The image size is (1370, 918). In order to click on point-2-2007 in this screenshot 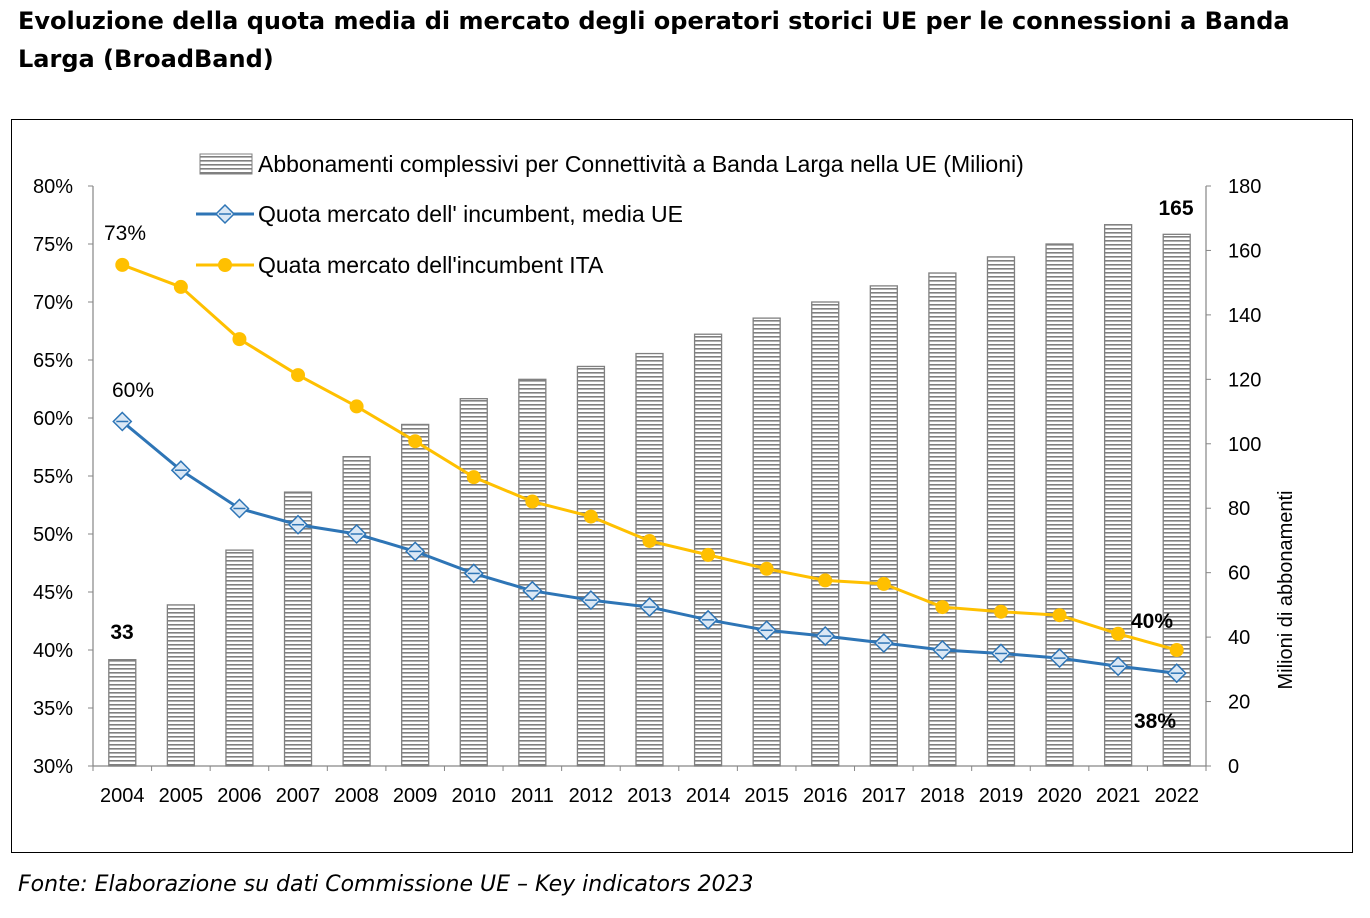, I will do `click(298, 375)`.